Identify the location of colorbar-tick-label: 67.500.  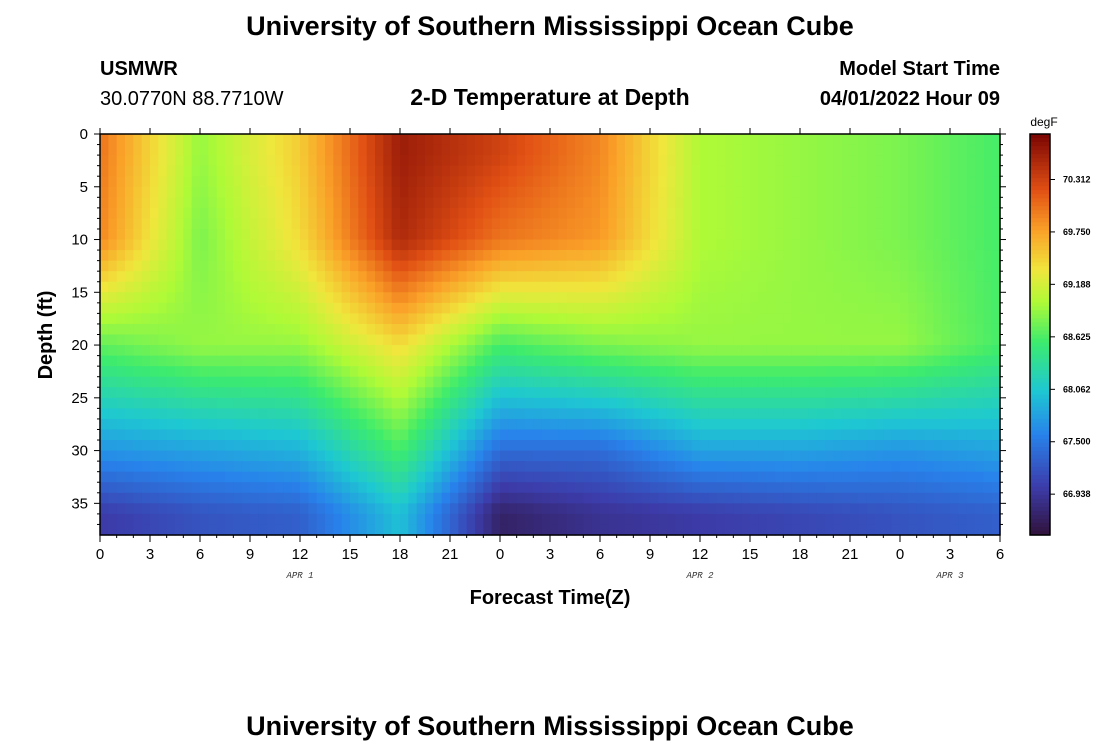
(1077, 442).